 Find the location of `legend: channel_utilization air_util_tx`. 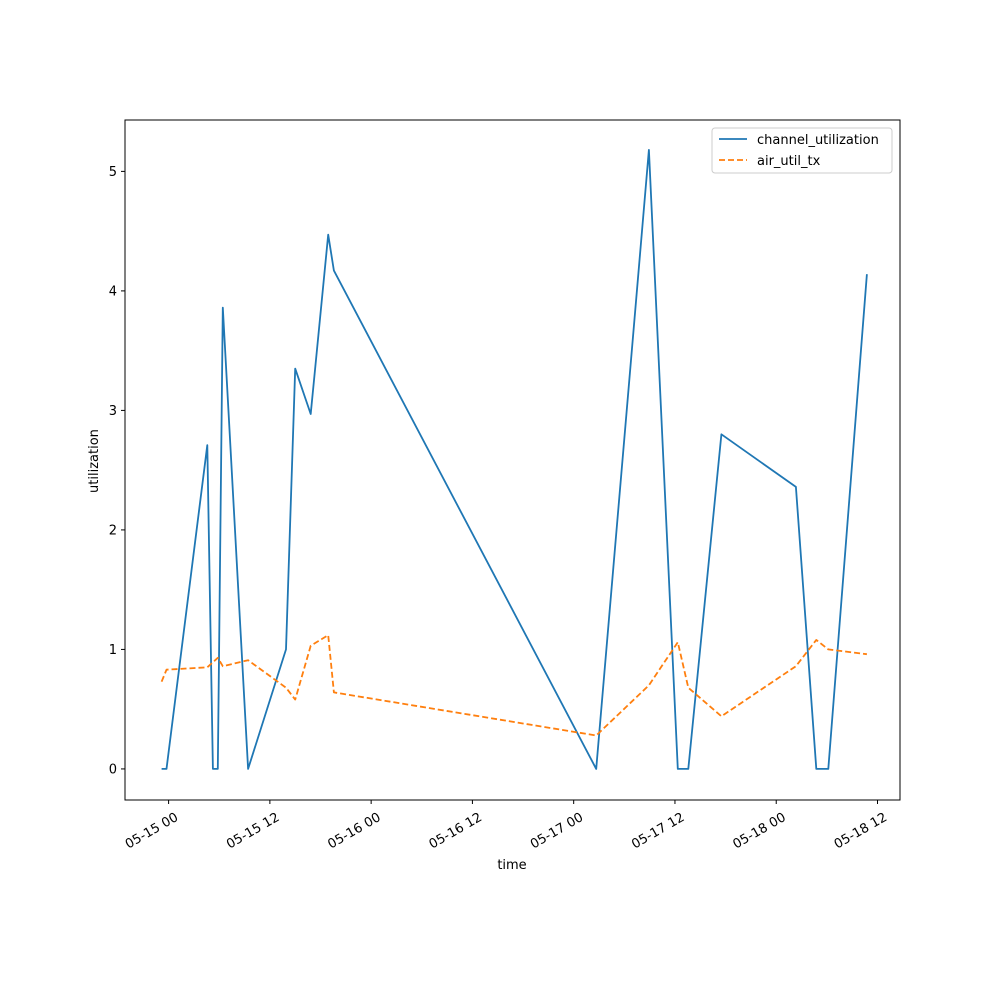

legend: channel_utilization air_util_tx is located at coordinates (802, 150).